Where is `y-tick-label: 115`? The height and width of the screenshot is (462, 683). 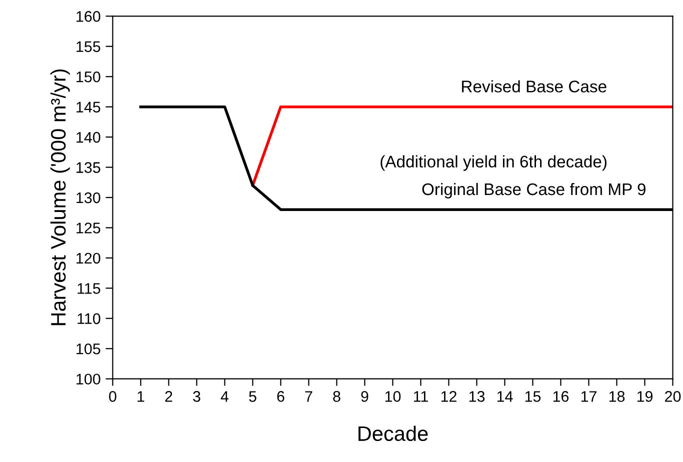 y-tick-label: 115 is located at coordinates (89, 288).